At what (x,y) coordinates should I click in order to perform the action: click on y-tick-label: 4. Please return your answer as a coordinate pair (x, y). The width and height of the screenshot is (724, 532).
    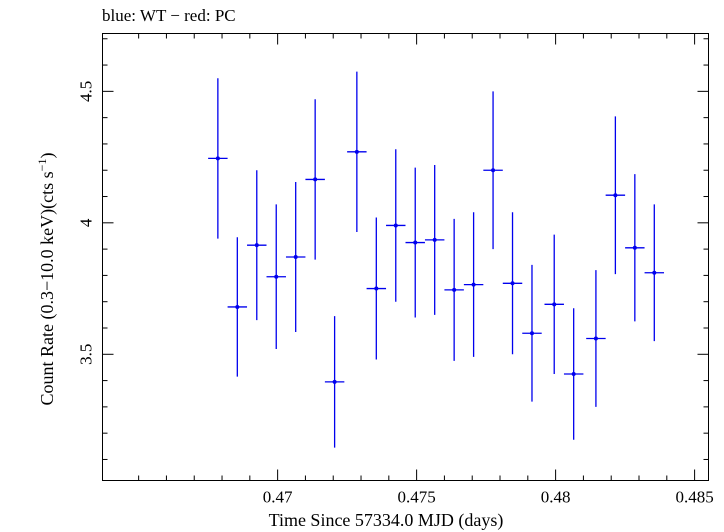
    Looking at the image, I should click on (86, 222).